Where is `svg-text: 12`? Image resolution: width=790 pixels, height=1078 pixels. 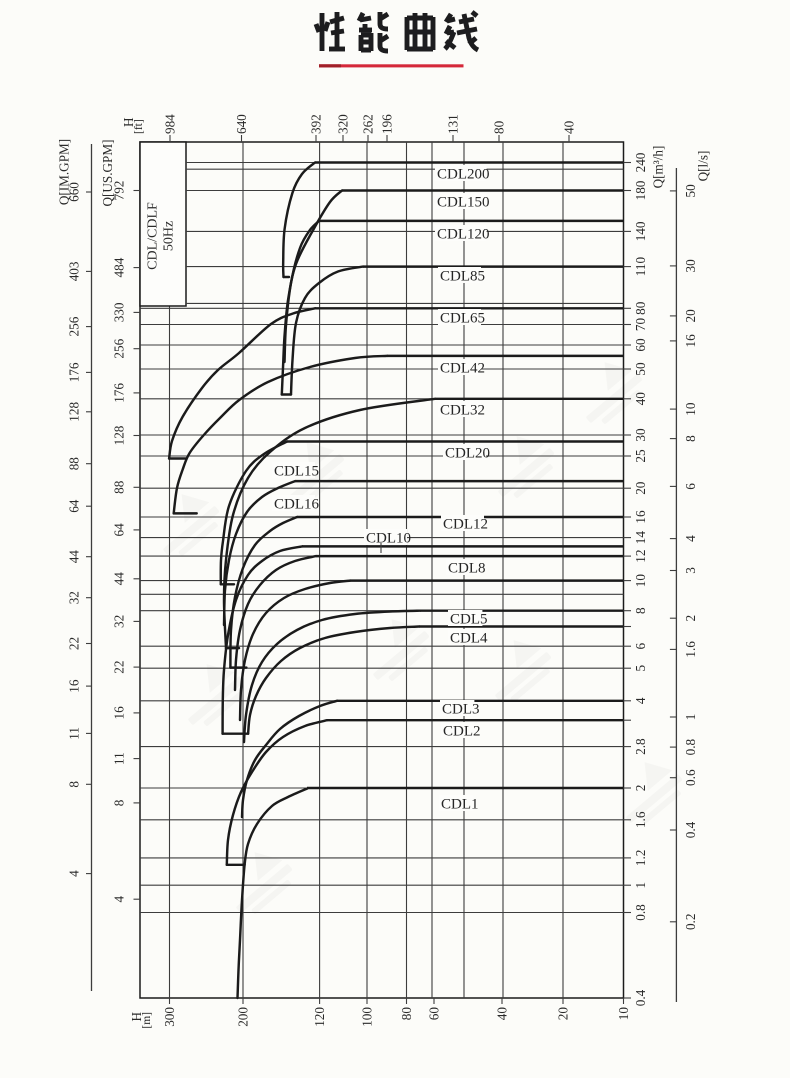 svg-text: 12 is located at coordinates (640, 556).